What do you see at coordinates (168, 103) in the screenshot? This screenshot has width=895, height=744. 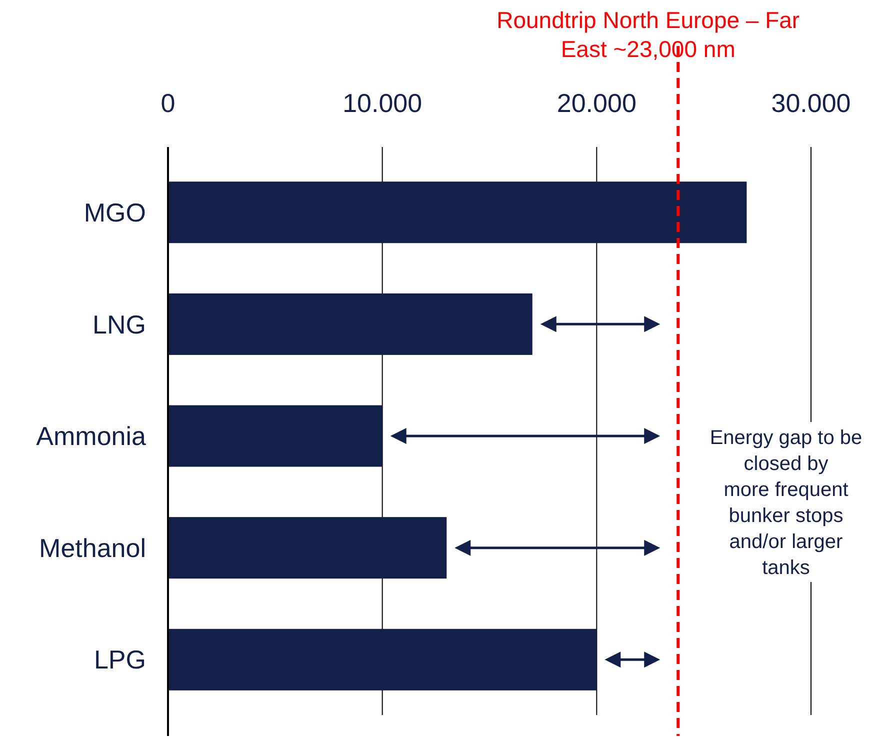 I see `x-tick-label: 0` at bounding box center [168, 103].